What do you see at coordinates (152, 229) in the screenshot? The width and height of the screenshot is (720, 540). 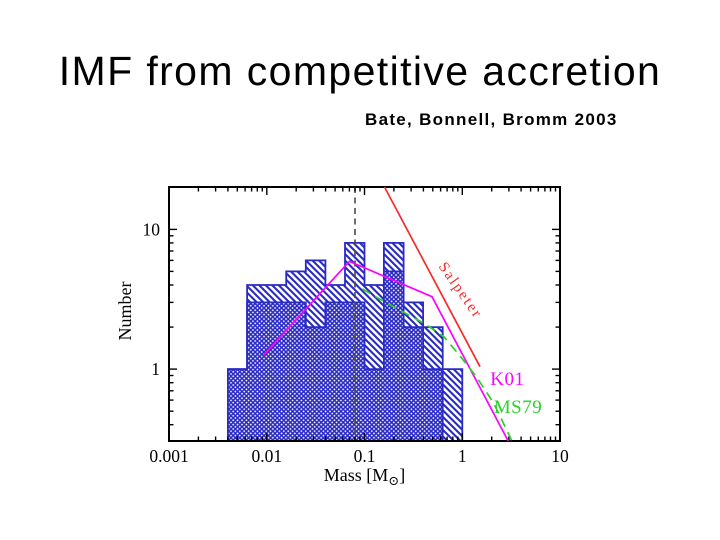 I see `y-tick-label: 10` at bounding box center [152, 229].